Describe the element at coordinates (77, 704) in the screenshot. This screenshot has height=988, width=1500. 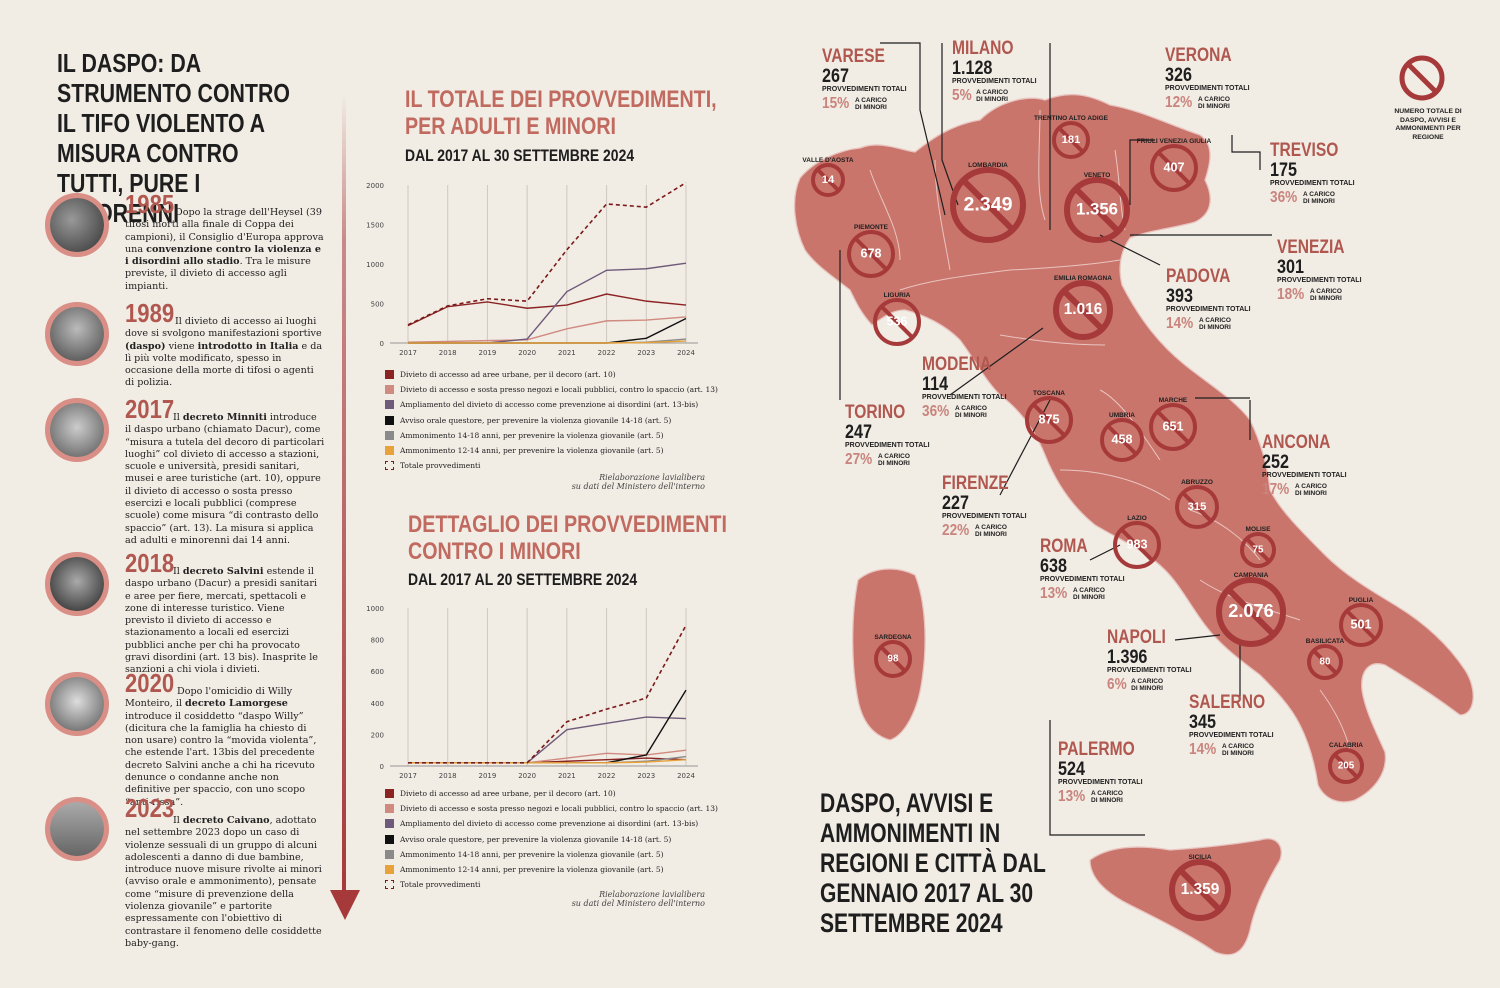
I see `photo-lamorgese` at that location.